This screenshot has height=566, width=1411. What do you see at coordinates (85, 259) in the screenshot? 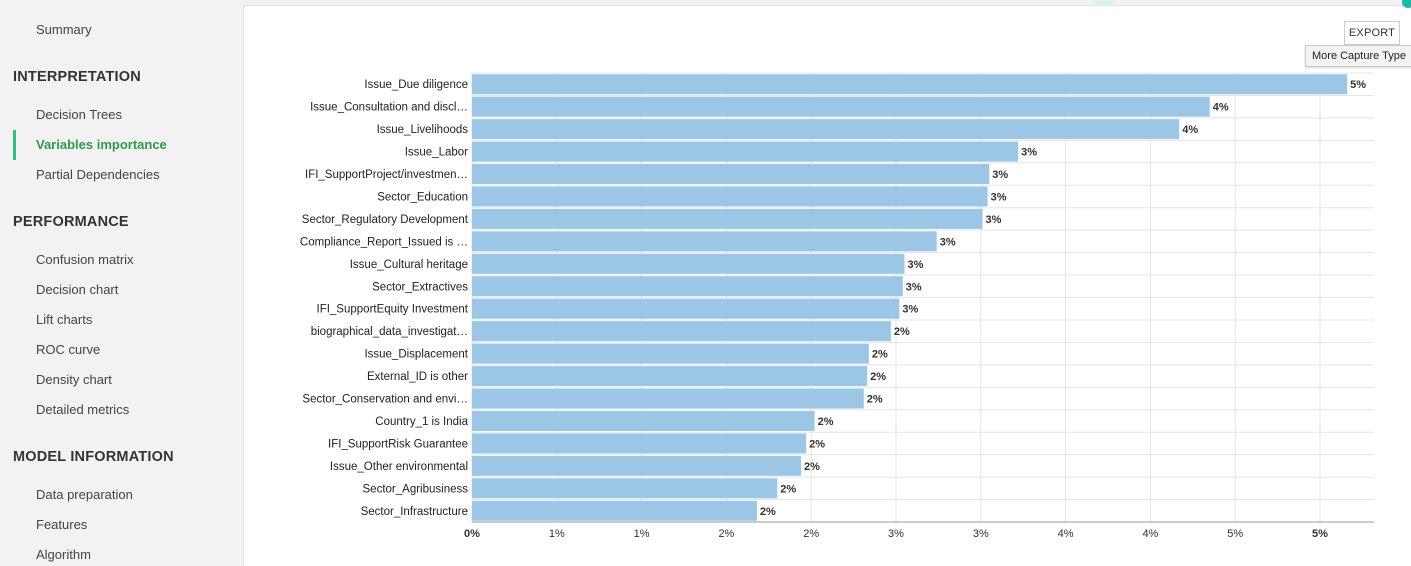
I see `sidebar-item-confusion-matrix: Confusion matrix` at bounding box center [85, 259].